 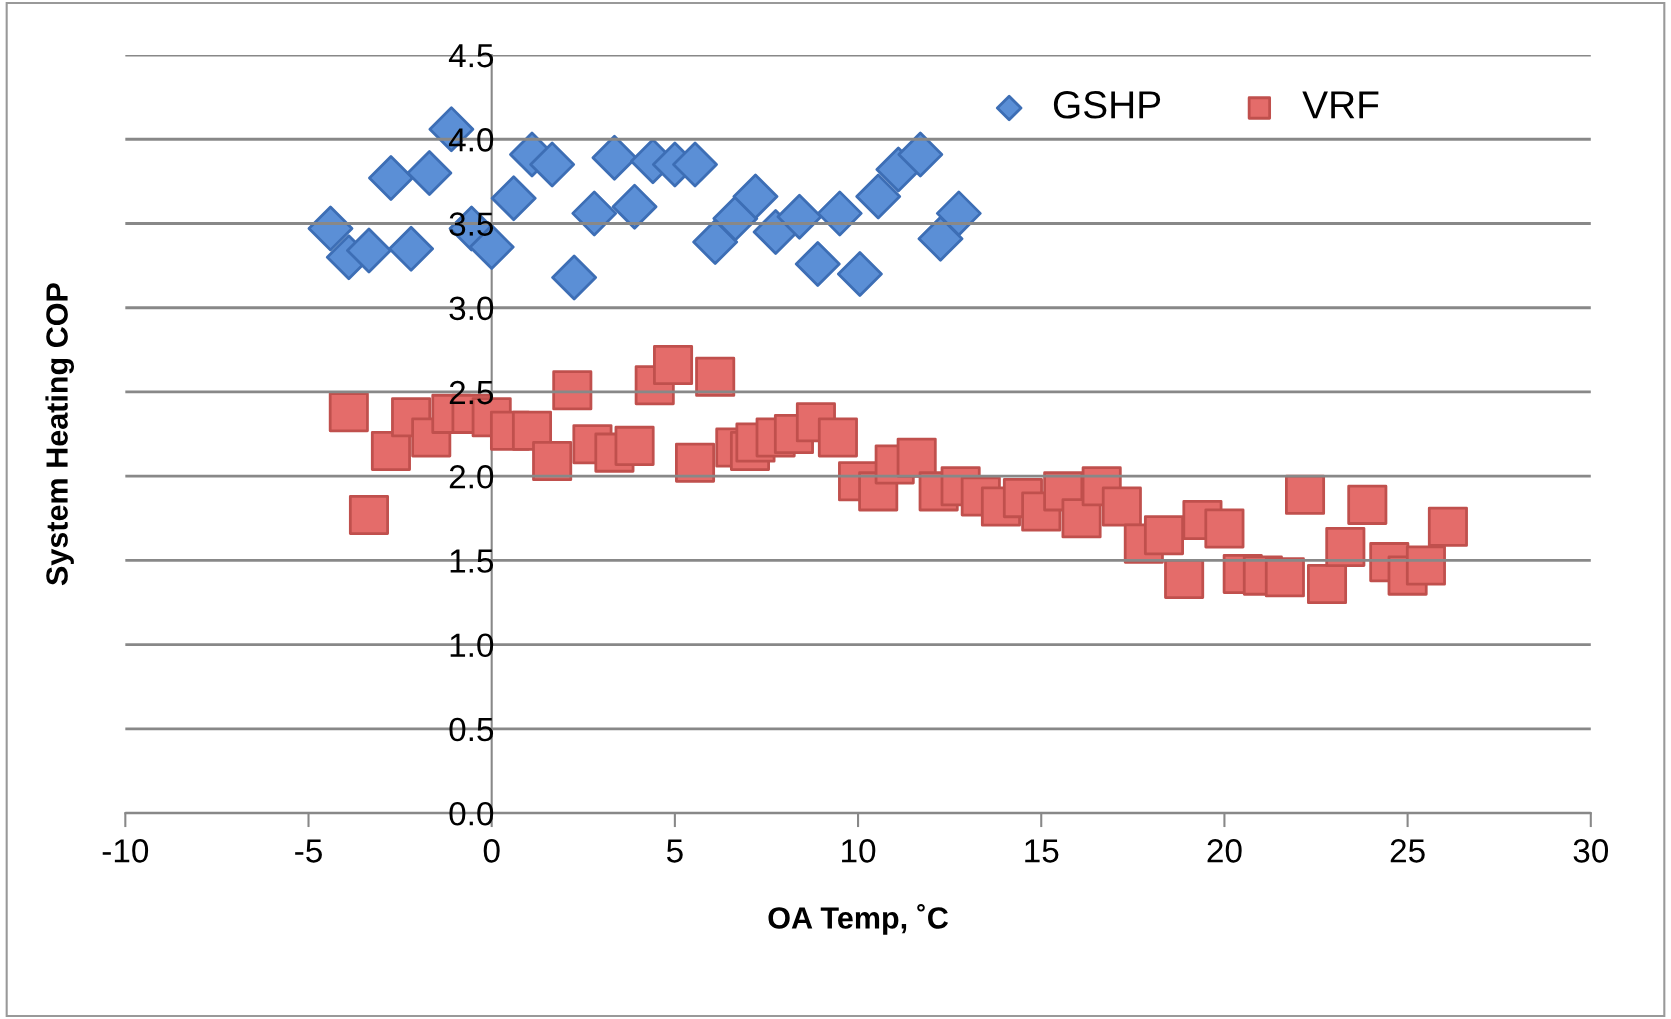 What do you see at coordinates (471, 140) in the screenshot?
I see `y-tick-label: 4.0` at bounding box center [471, 140].